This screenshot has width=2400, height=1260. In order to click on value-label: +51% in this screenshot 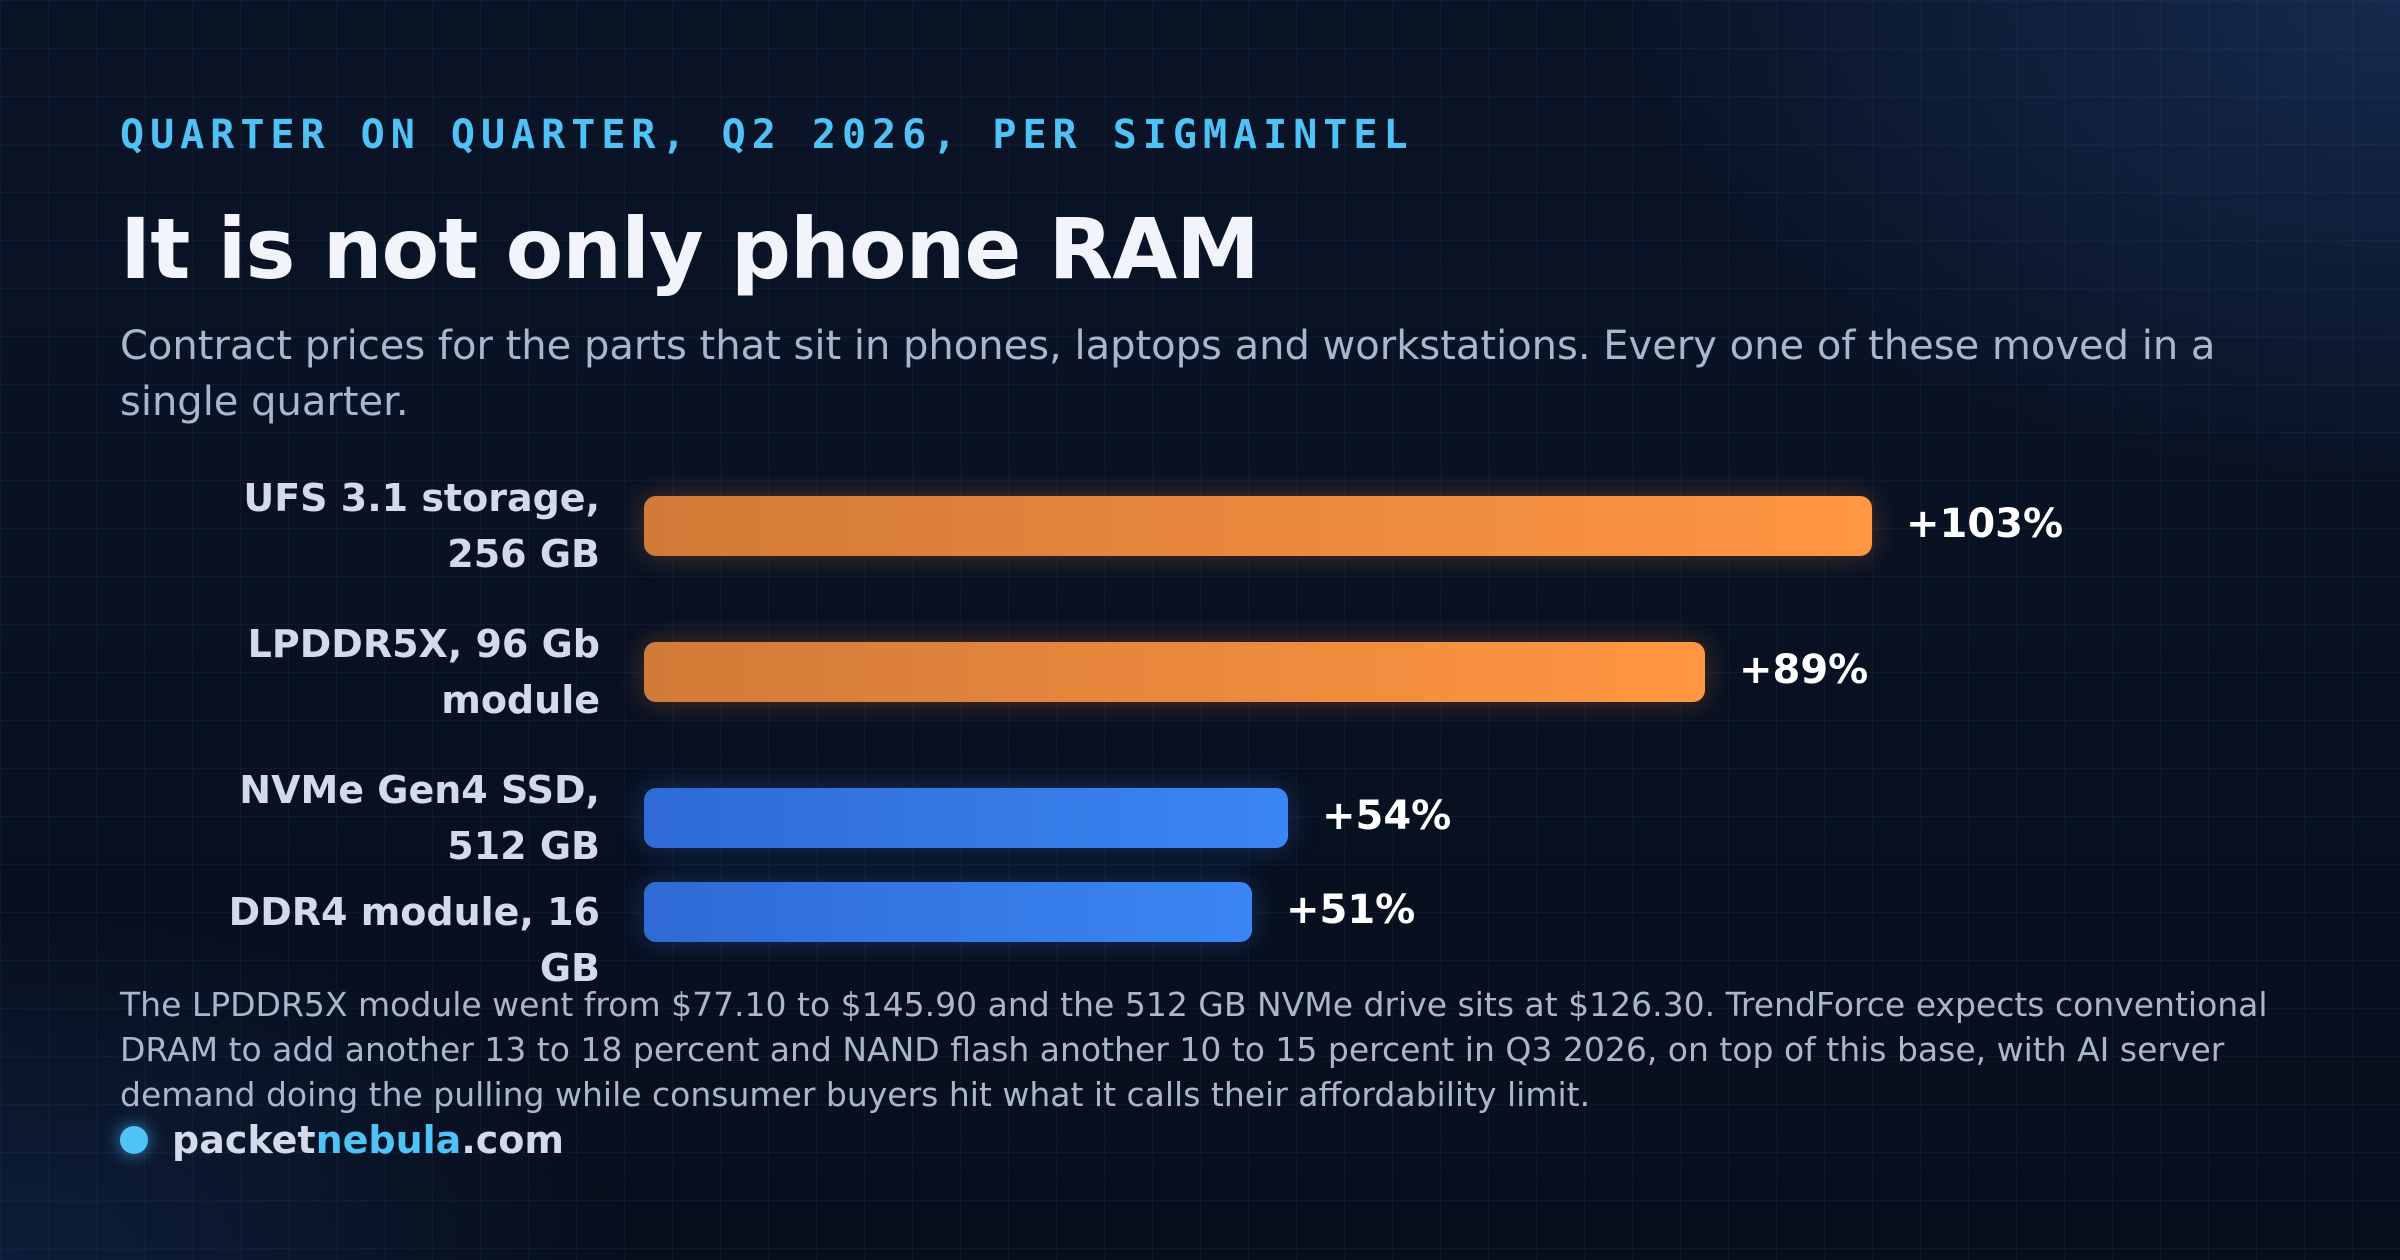, I will do `click(1351, 910)`.